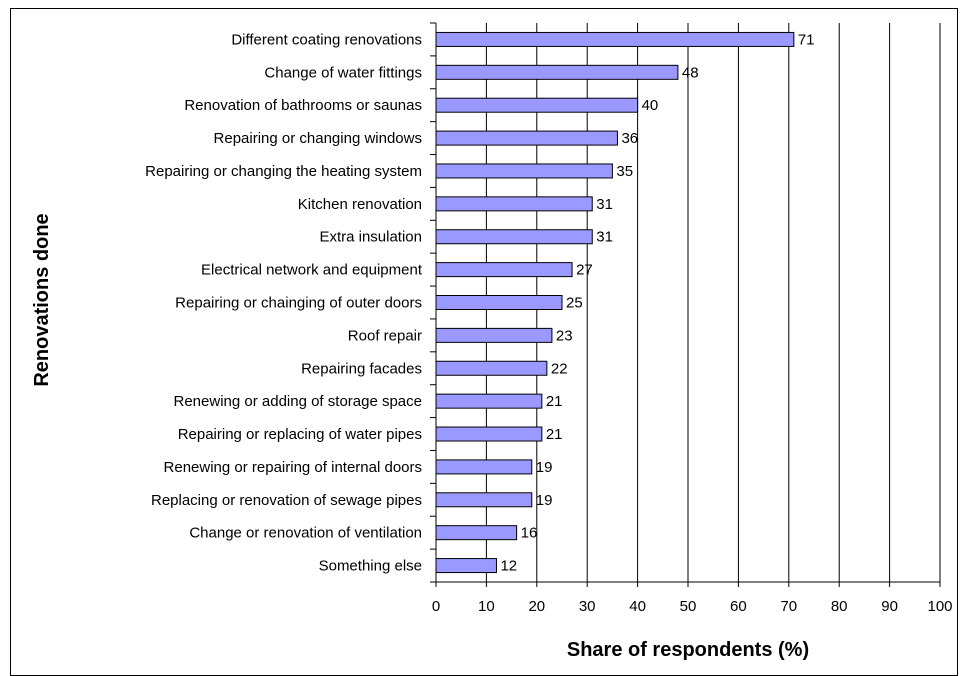 This screenshot has width=960, height=676. I want to click on value-label: 12, so click(508, 566).